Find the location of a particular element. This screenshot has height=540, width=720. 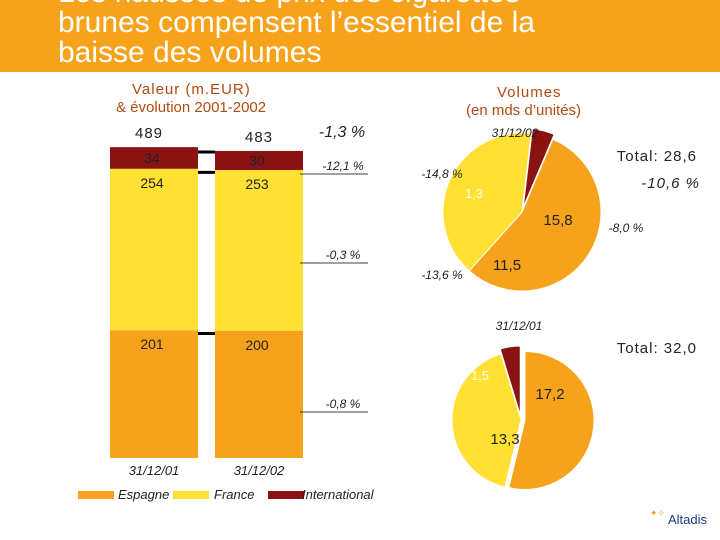

bar-value-label: 34 is located at coordinates (152, 158).